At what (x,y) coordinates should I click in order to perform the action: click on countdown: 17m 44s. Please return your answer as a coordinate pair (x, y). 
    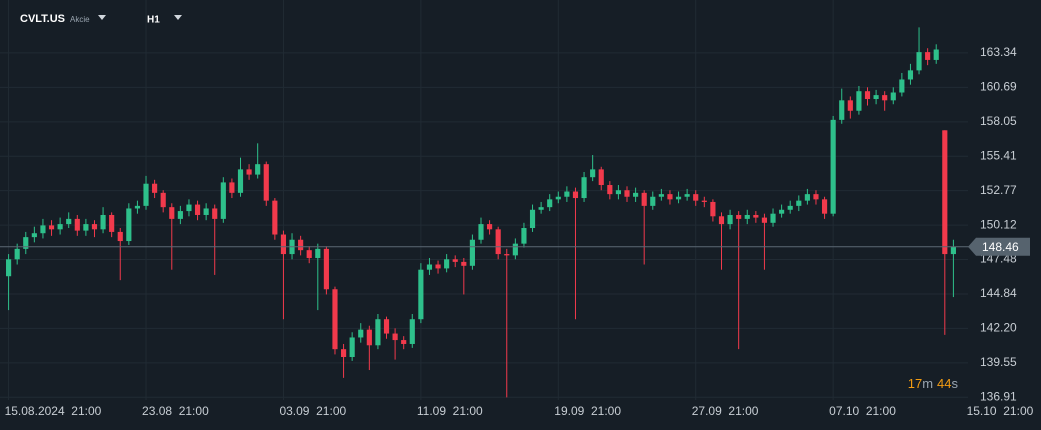
    Looking at the image, I should click on (933, 383).